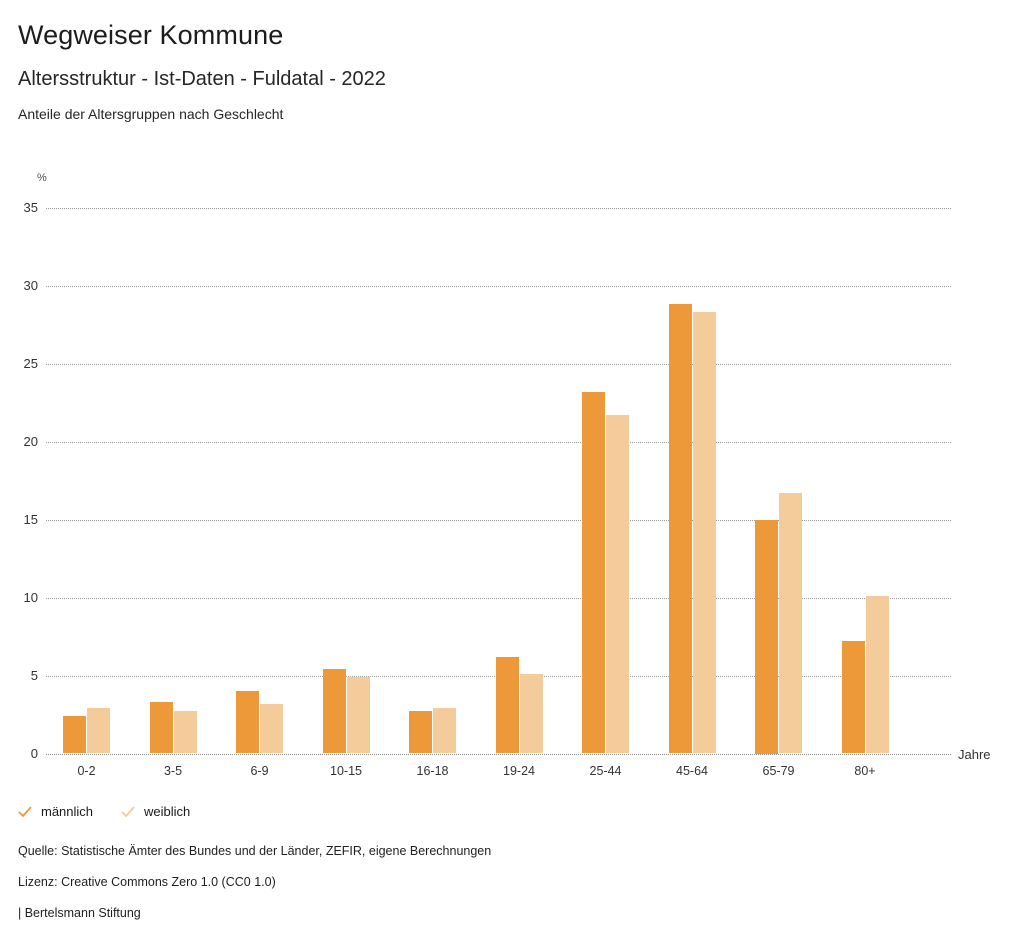  What do you see at coordinates (30, 597) in the screenshot?
I see `y-axis-tick-label: 10` at bounding box center [30, 597].